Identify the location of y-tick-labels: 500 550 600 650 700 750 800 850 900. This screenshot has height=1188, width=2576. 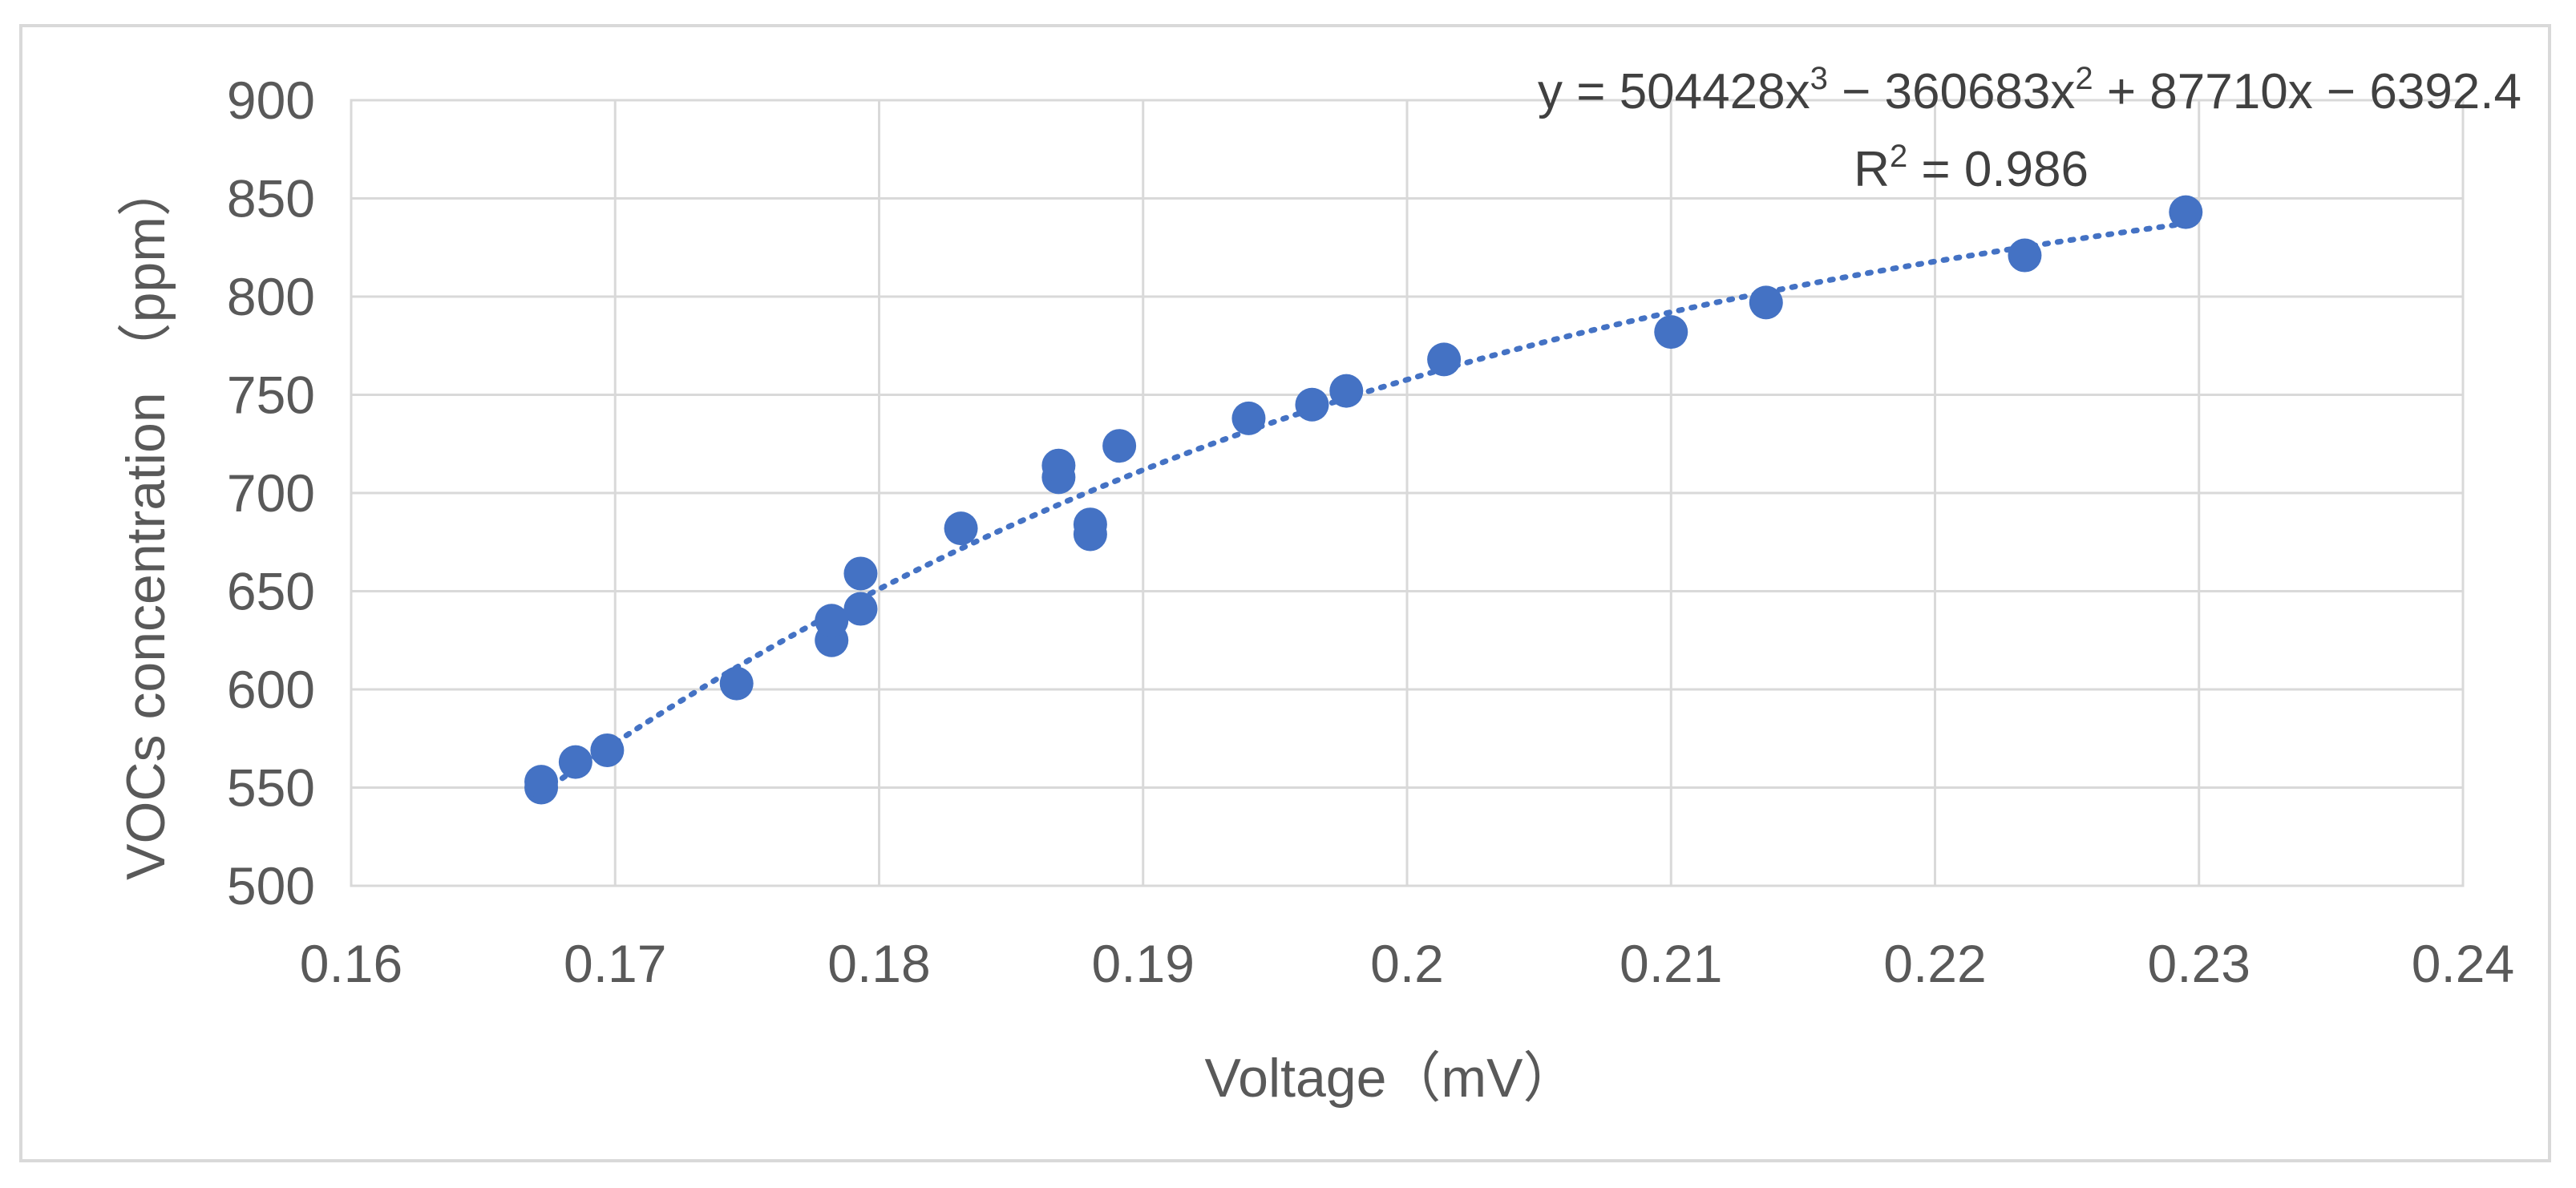
(271, 493).